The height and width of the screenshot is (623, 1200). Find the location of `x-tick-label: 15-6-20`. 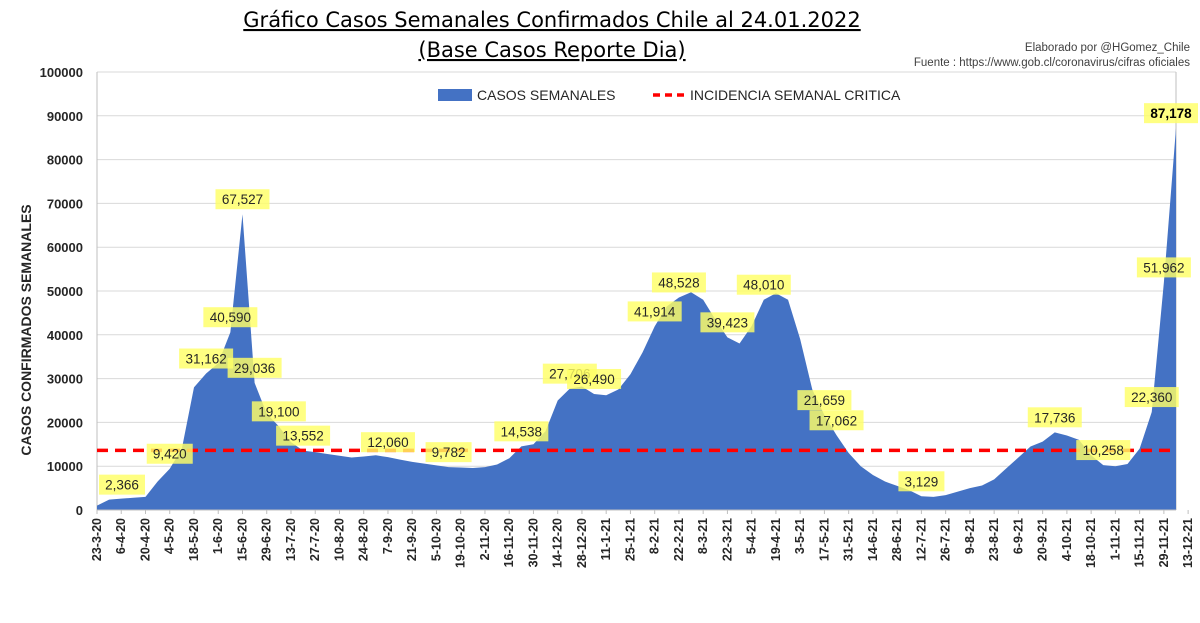

x-tick-label: 15-6-20 is located at coordinates (242, 539).